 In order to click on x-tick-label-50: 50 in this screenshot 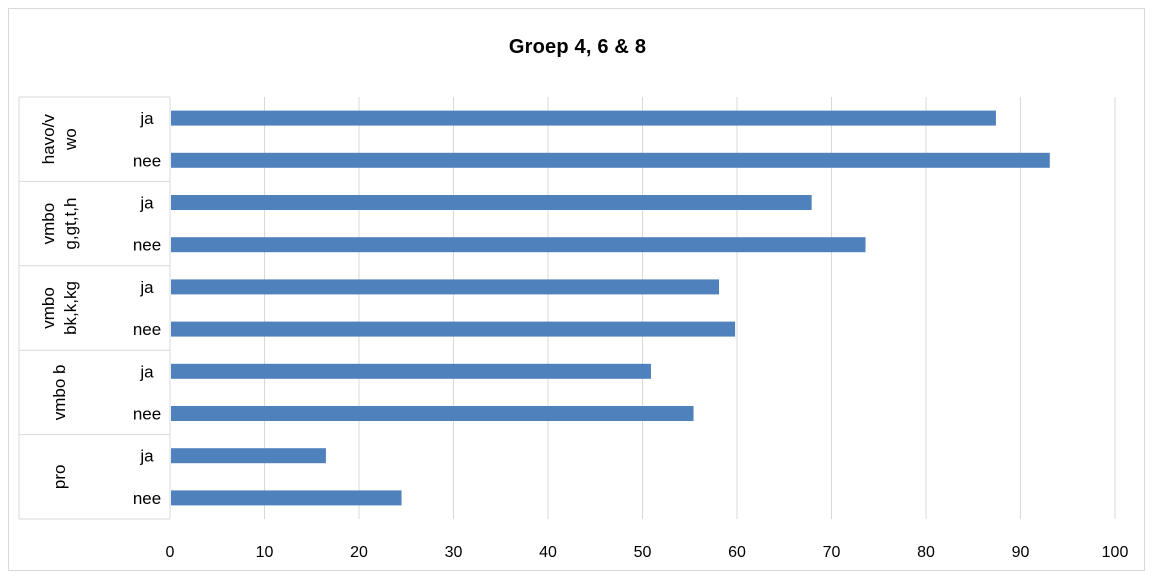, I will do `click(643, 552)`.